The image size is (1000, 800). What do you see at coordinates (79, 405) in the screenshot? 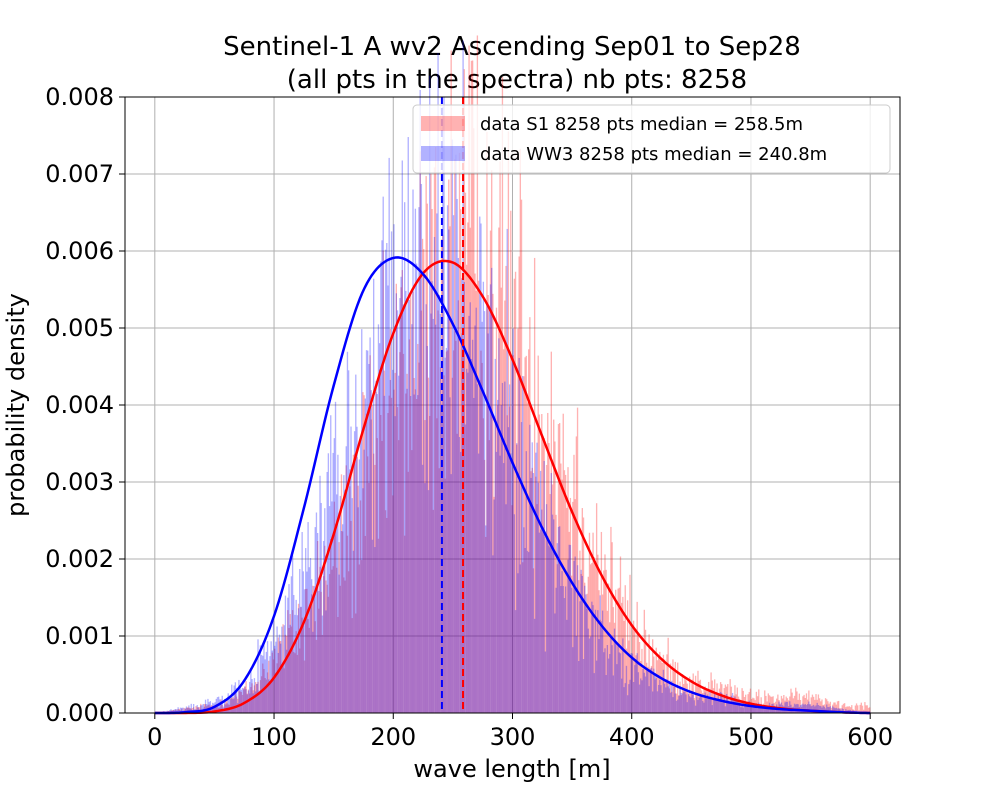
I see `y-tick-label-4: 0.004` at bounding box center [79, 405].